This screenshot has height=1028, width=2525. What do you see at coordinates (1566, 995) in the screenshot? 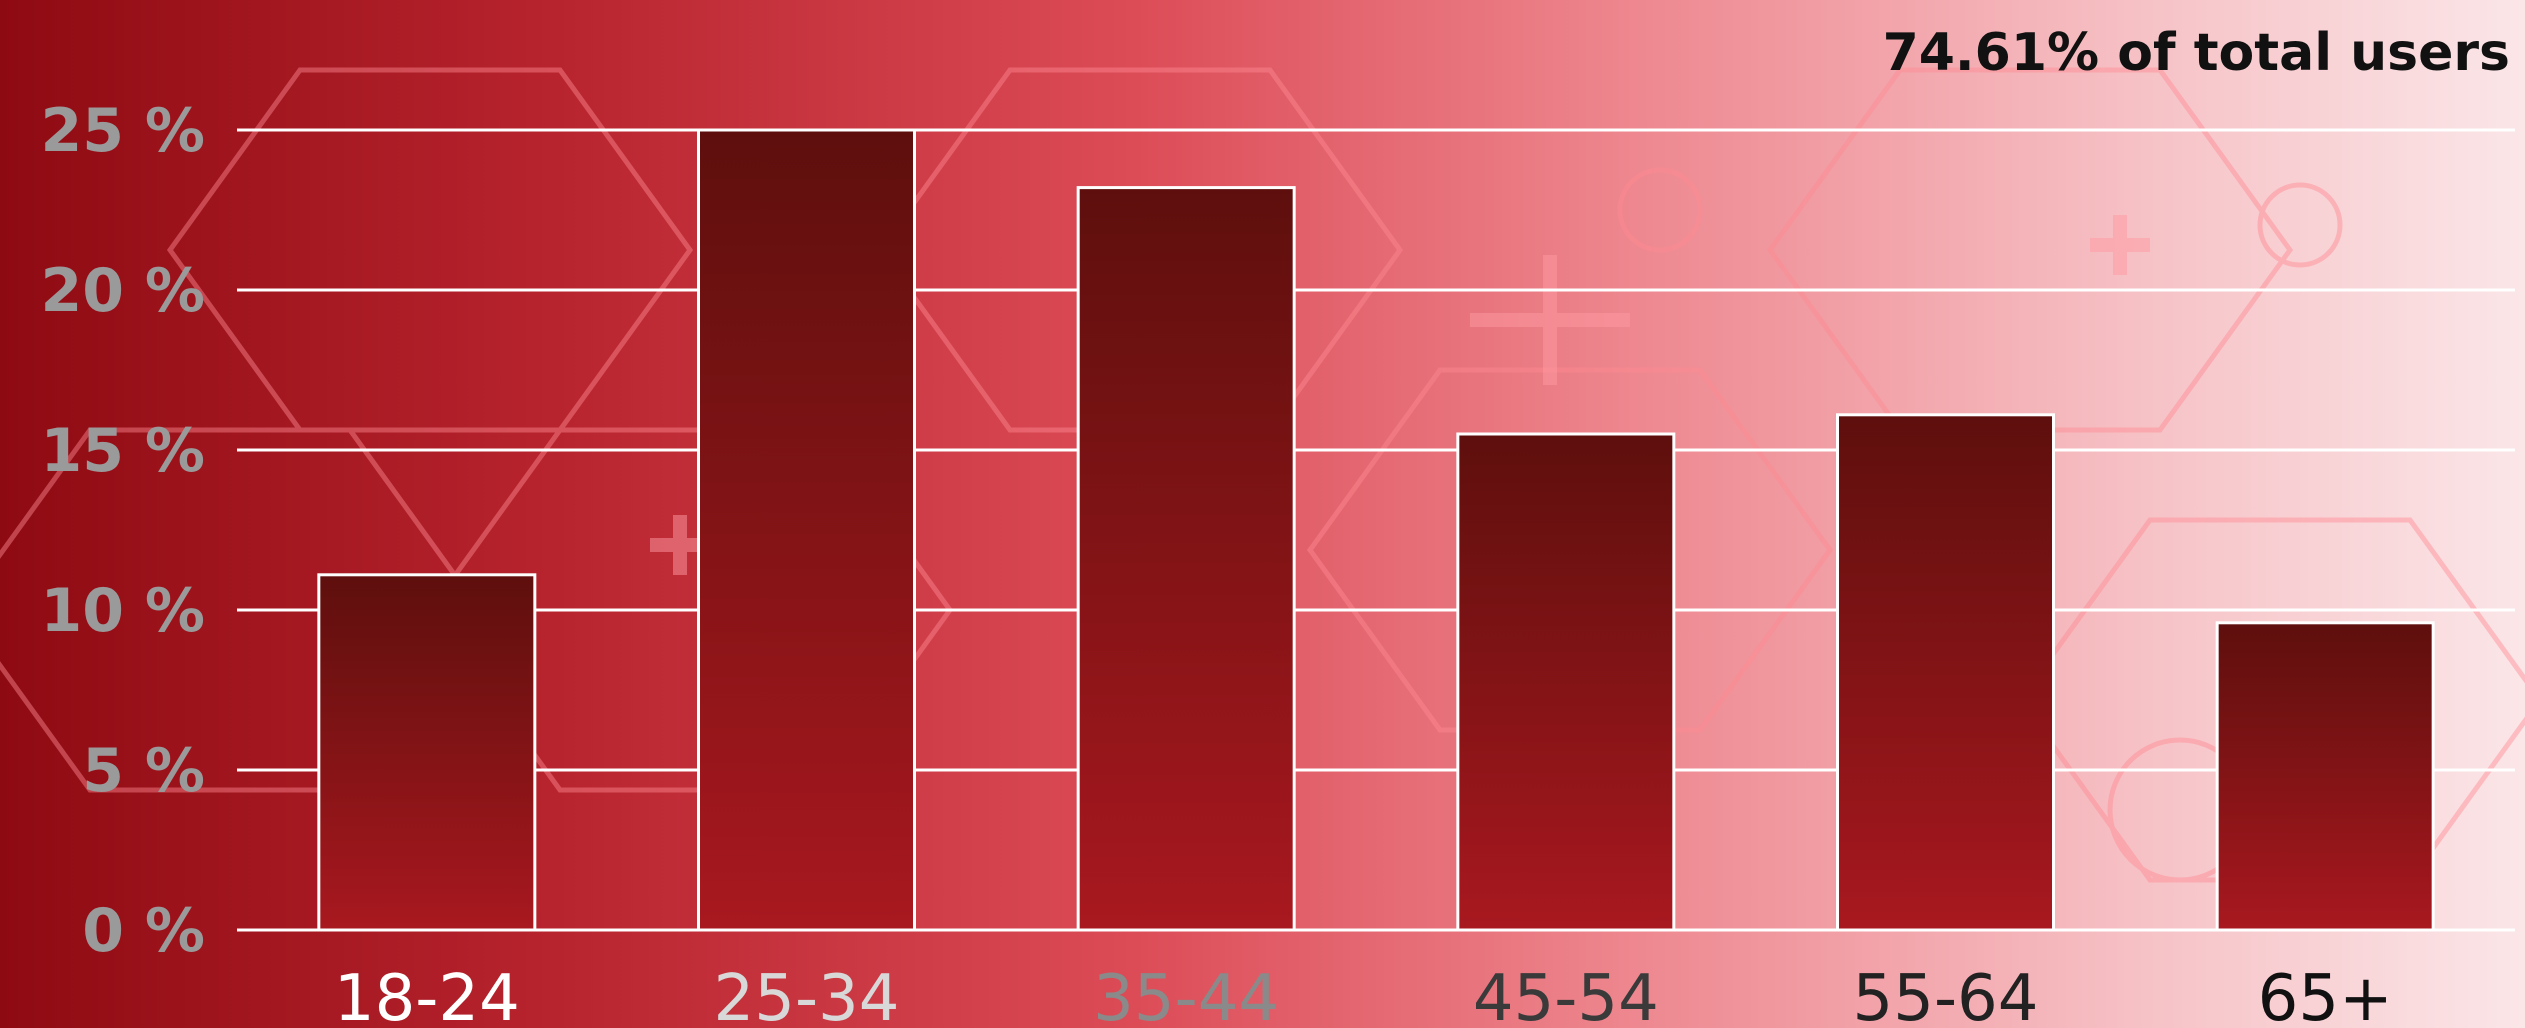
I see `x-tick-label: 45-54` at bounding box center [1566, 995].